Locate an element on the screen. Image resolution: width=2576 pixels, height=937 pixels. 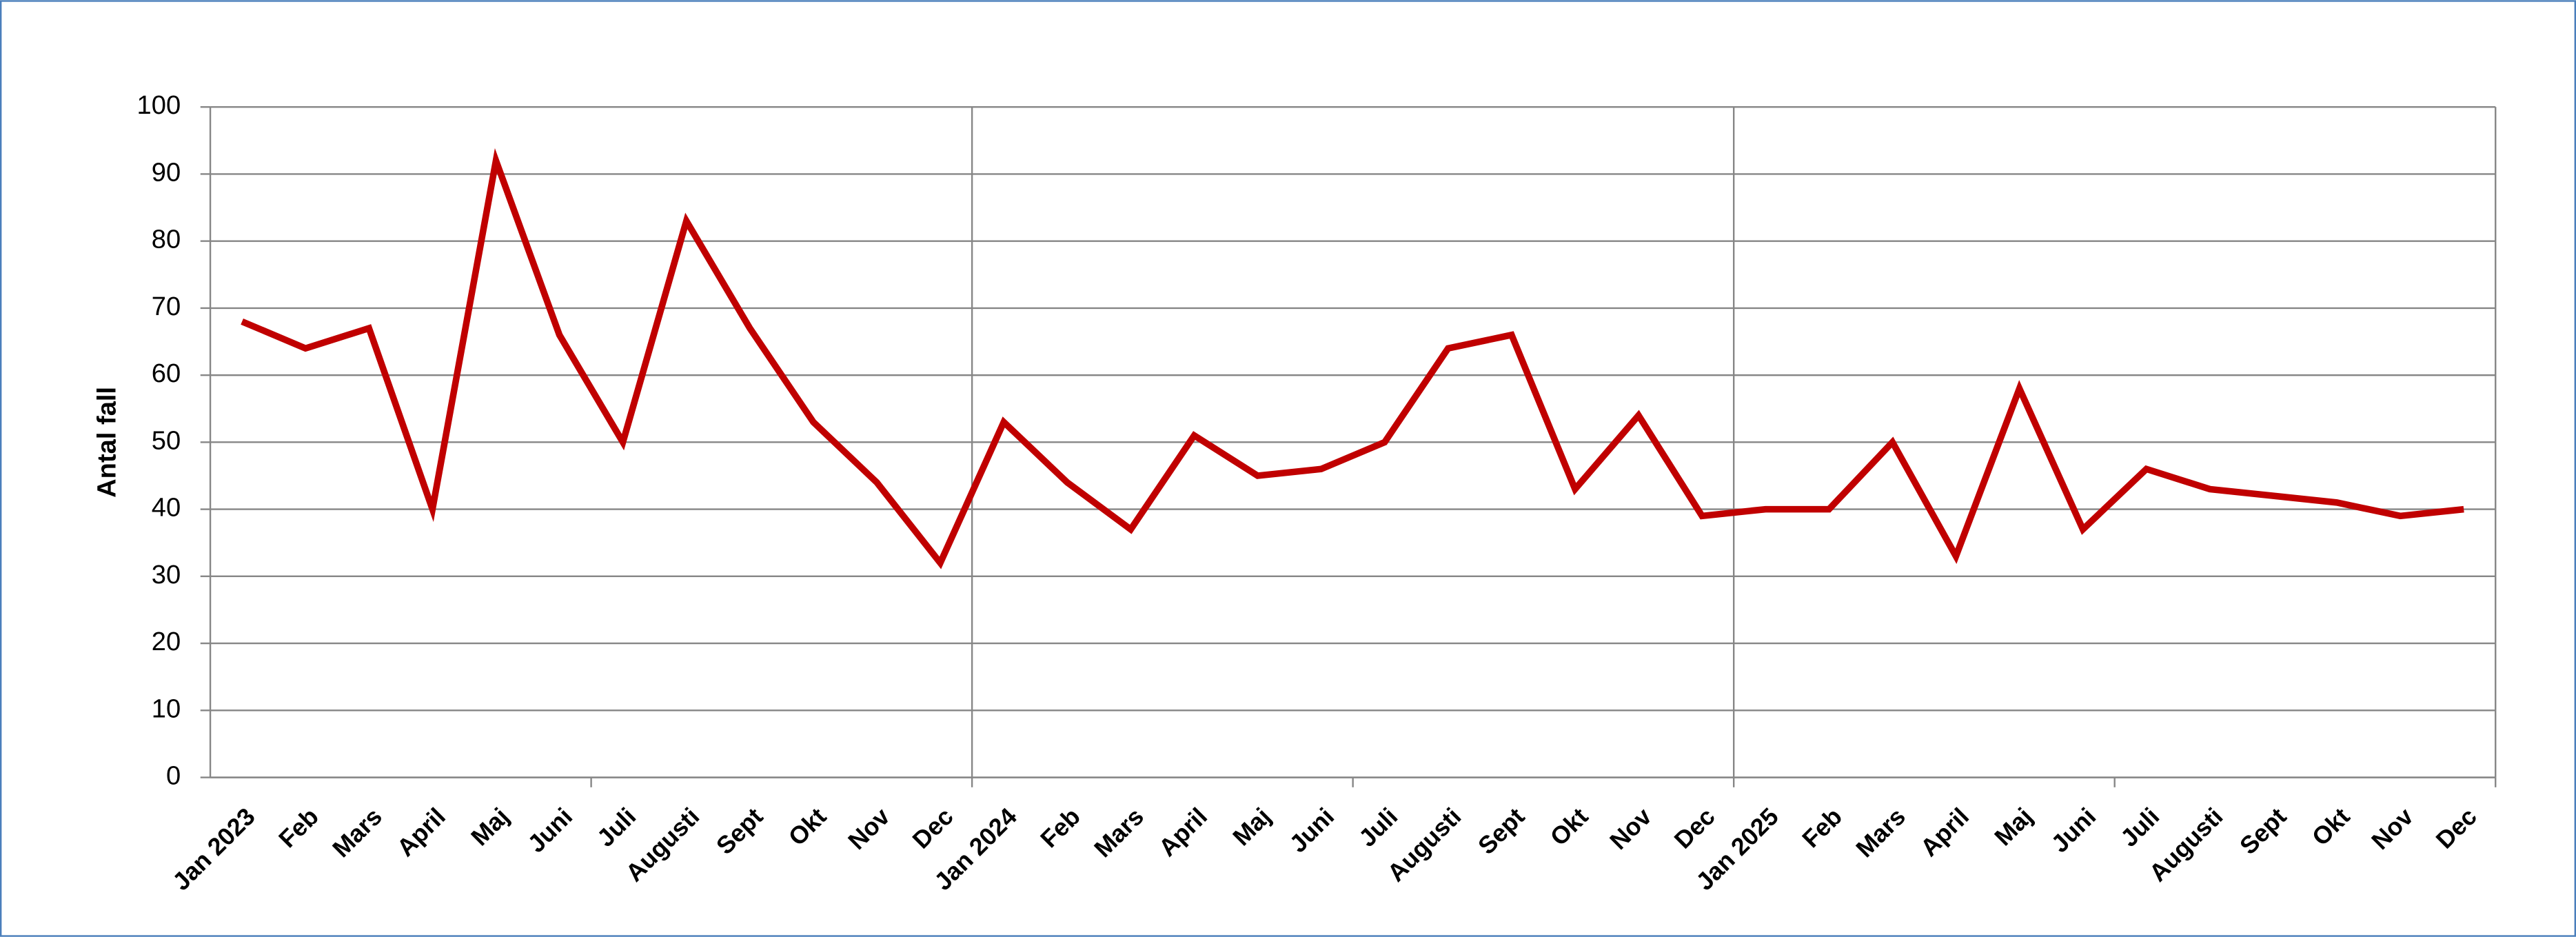
y-tick-label: 70 is located at coordinates (166, 306).